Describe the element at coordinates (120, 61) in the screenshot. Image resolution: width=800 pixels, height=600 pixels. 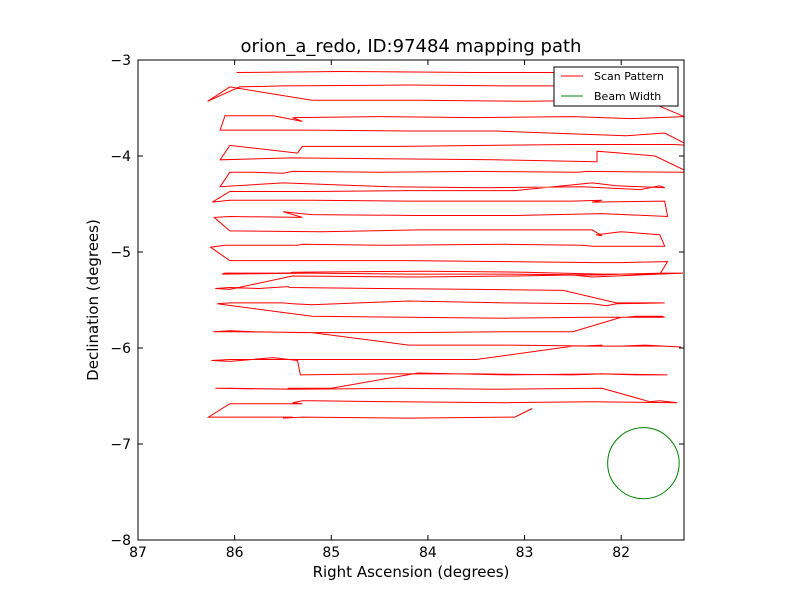
I see `y-tick-label: −3` at that location.